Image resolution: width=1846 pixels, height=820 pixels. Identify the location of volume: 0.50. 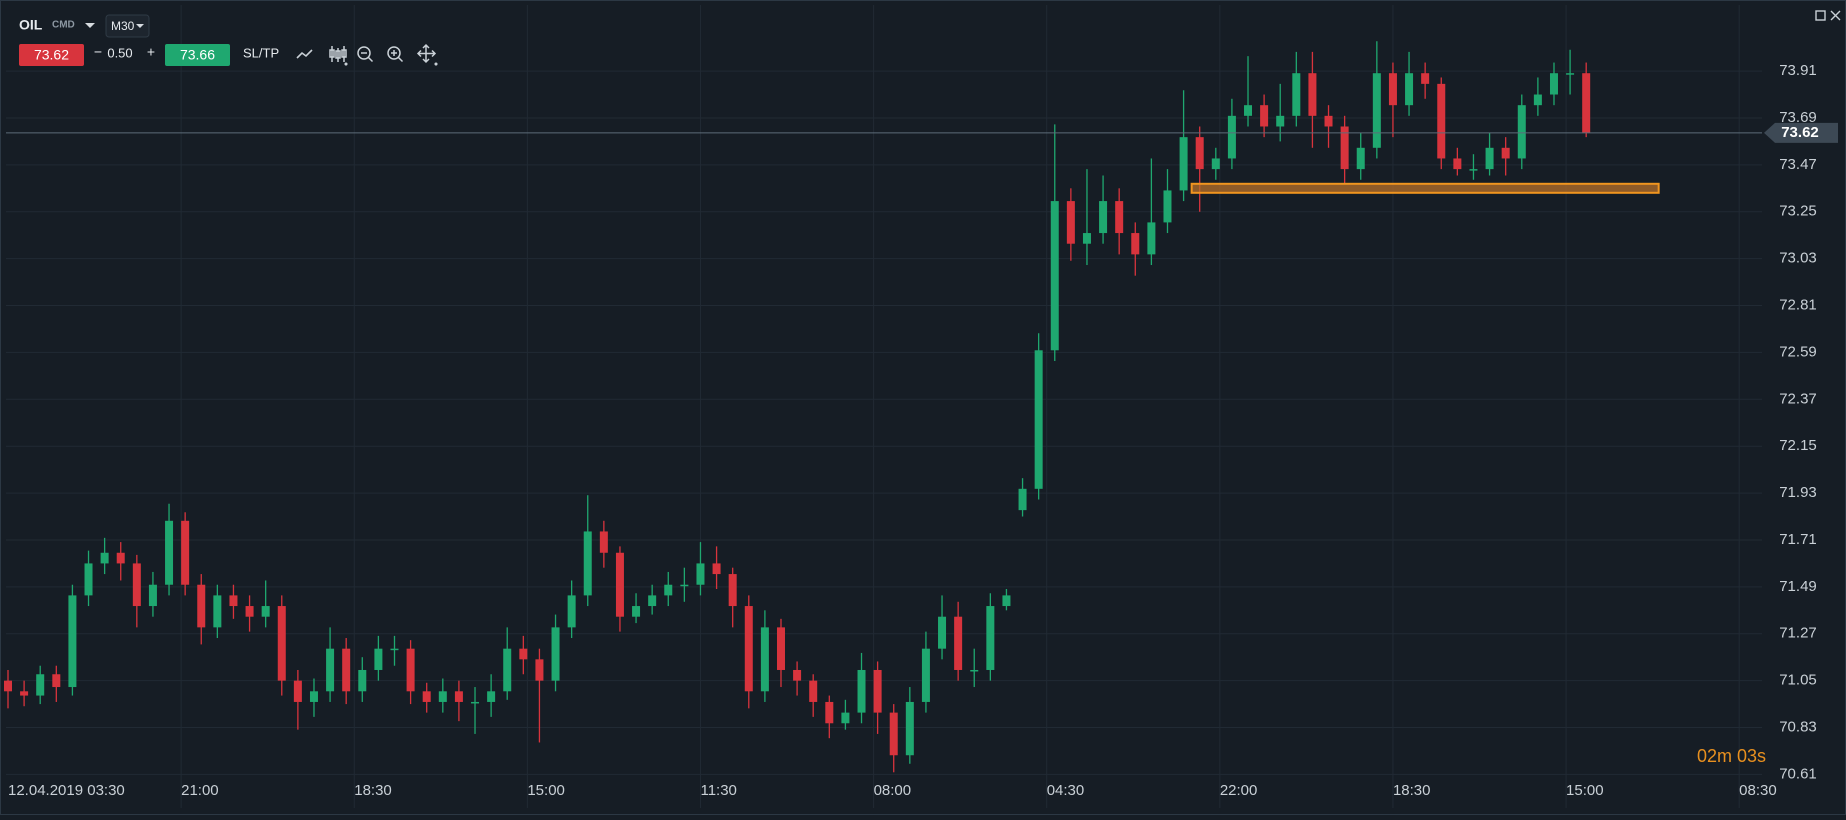
(119, 52).